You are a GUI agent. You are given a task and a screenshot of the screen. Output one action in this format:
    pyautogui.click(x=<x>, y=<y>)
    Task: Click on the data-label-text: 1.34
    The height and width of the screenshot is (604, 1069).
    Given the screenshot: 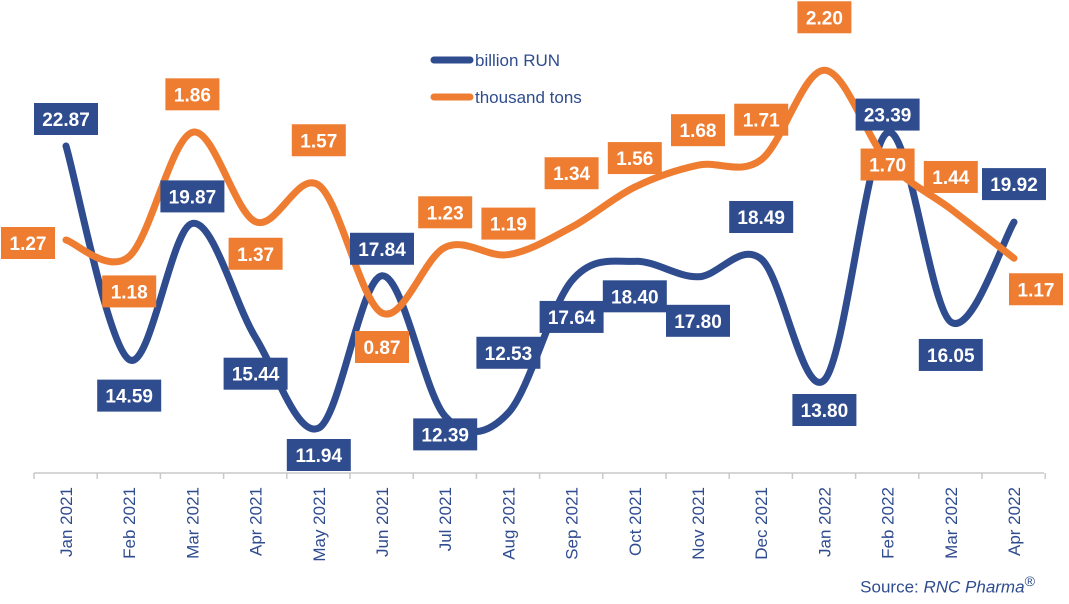 What is the action you would take?
    pyautogui.click(x=571, y=174)
    